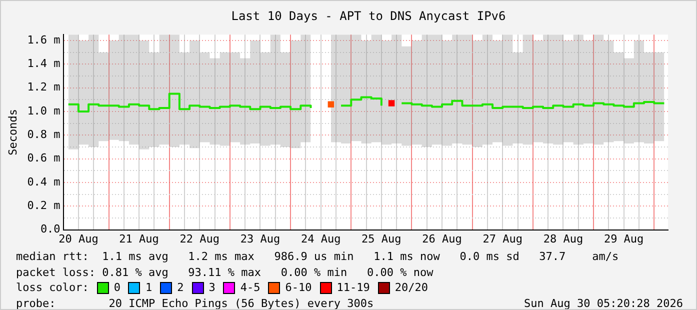 This screenshot has height=310, width=697. Describe the element at coordinates (117, 288) in the screenshot. I see `legend-label: 0` at that location.